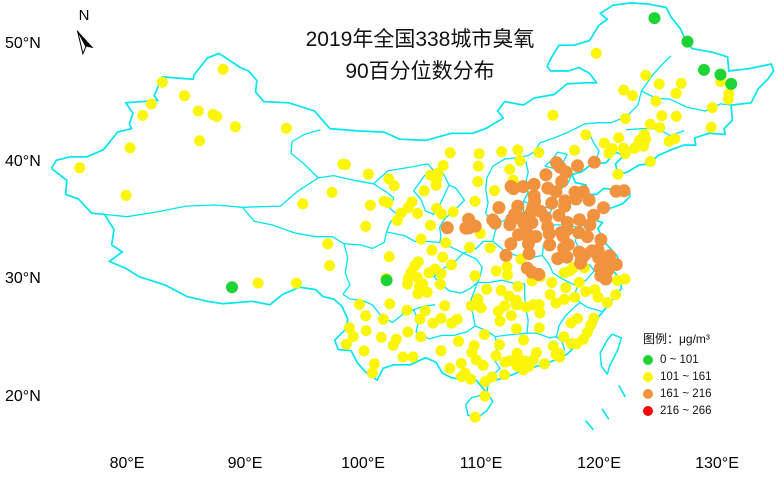 The image size is (780, 487). What do you see at coordinates (23, 161) in the screenshot?
I see `y-axis-tick-label: 40°N` at bounding box center [23, 161].